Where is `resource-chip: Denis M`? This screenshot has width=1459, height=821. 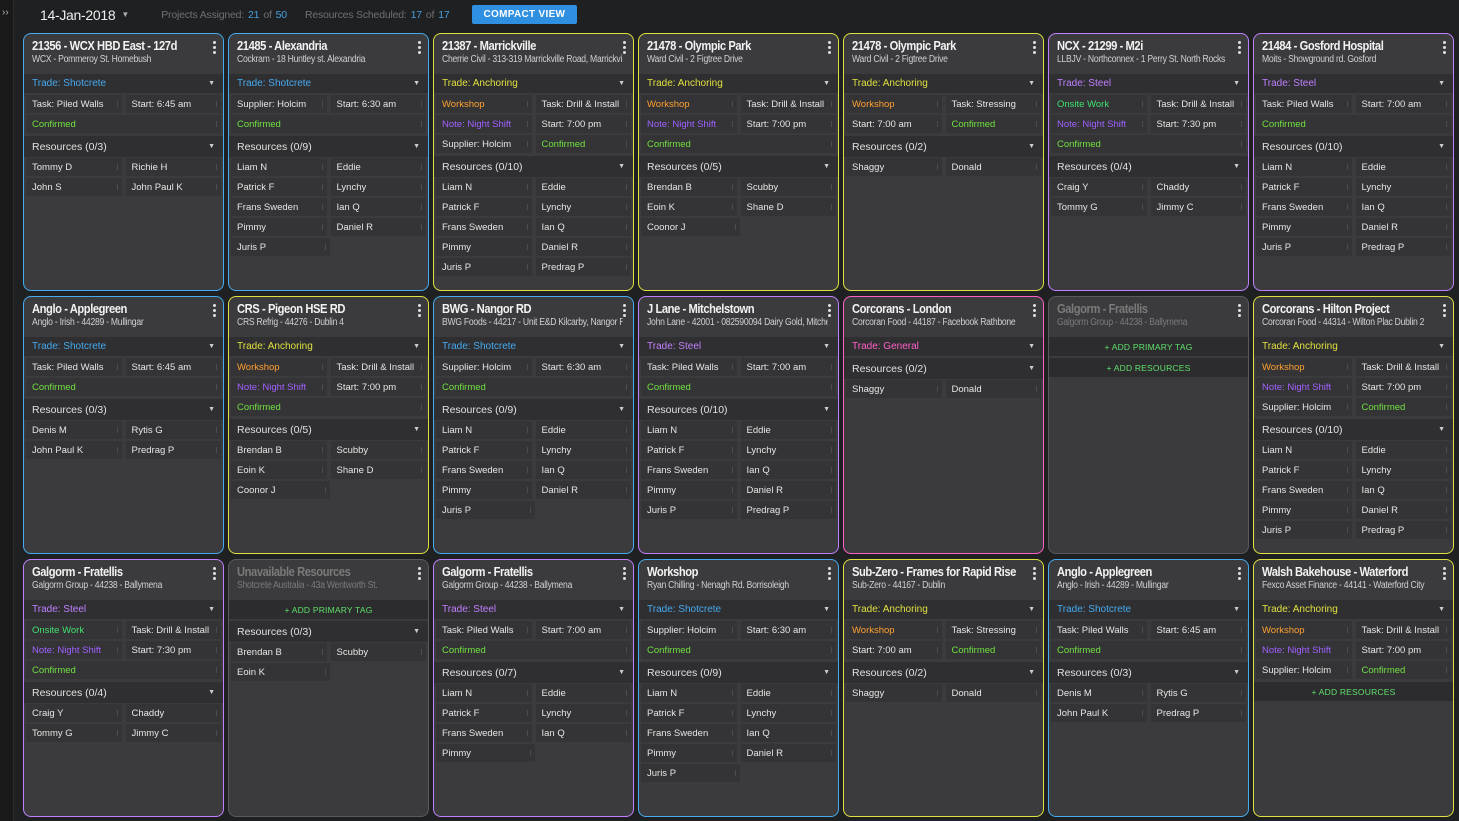 resource-chip: Denis M is located at coordinates (74, 430).